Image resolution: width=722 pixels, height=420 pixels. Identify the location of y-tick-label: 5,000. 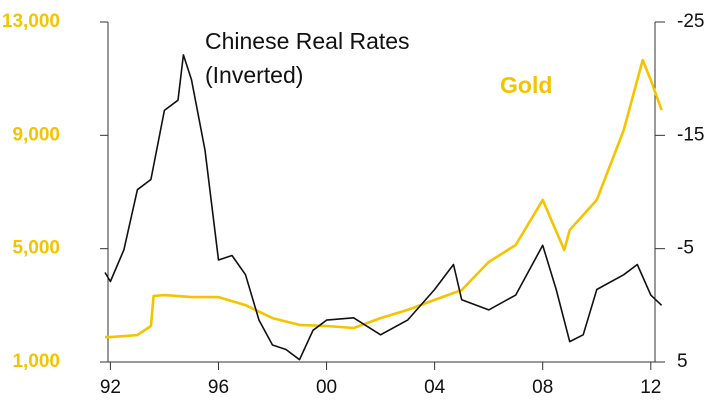
(36, 248).